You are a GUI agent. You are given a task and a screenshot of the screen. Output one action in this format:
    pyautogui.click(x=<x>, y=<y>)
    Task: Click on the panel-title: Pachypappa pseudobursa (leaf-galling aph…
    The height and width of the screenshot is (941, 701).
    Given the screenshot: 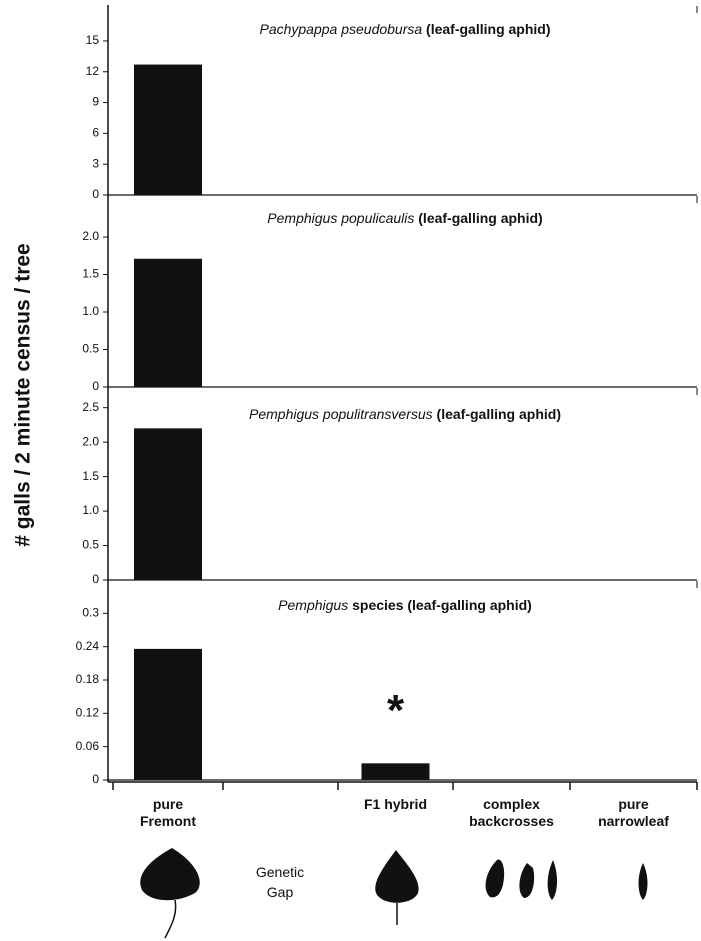 What is the action you would take?
    pyautogui.click(x=404, y=29)
    